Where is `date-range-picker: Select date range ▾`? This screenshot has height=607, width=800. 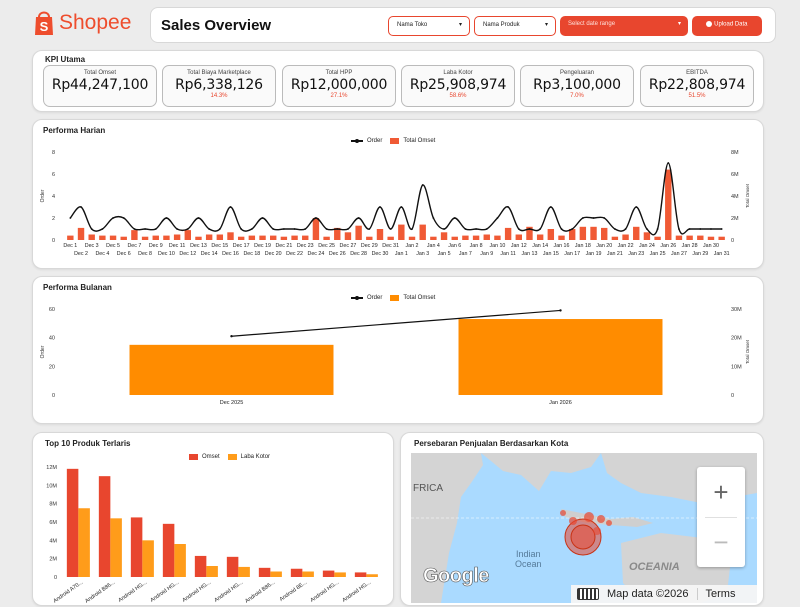 date-range-picker: Select date range ▾ is located at coordinates (624, 26).